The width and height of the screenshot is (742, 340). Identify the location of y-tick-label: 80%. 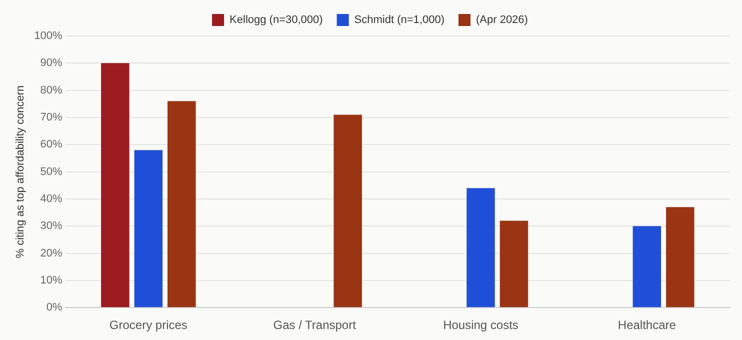
(51, 90).